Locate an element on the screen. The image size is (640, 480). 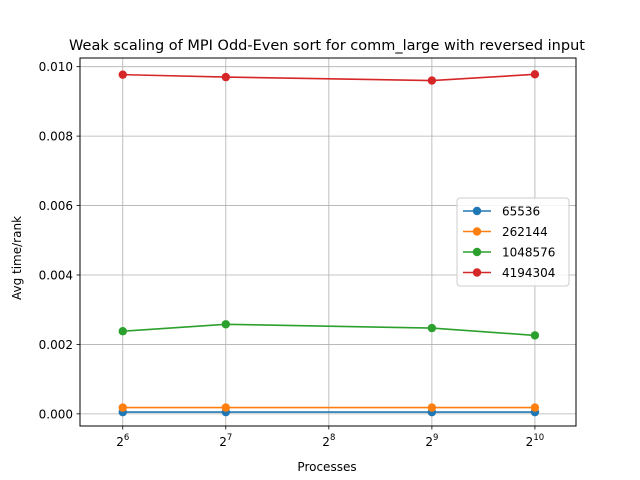
legend-label: 1048576 is located at coordinates (528, 253).